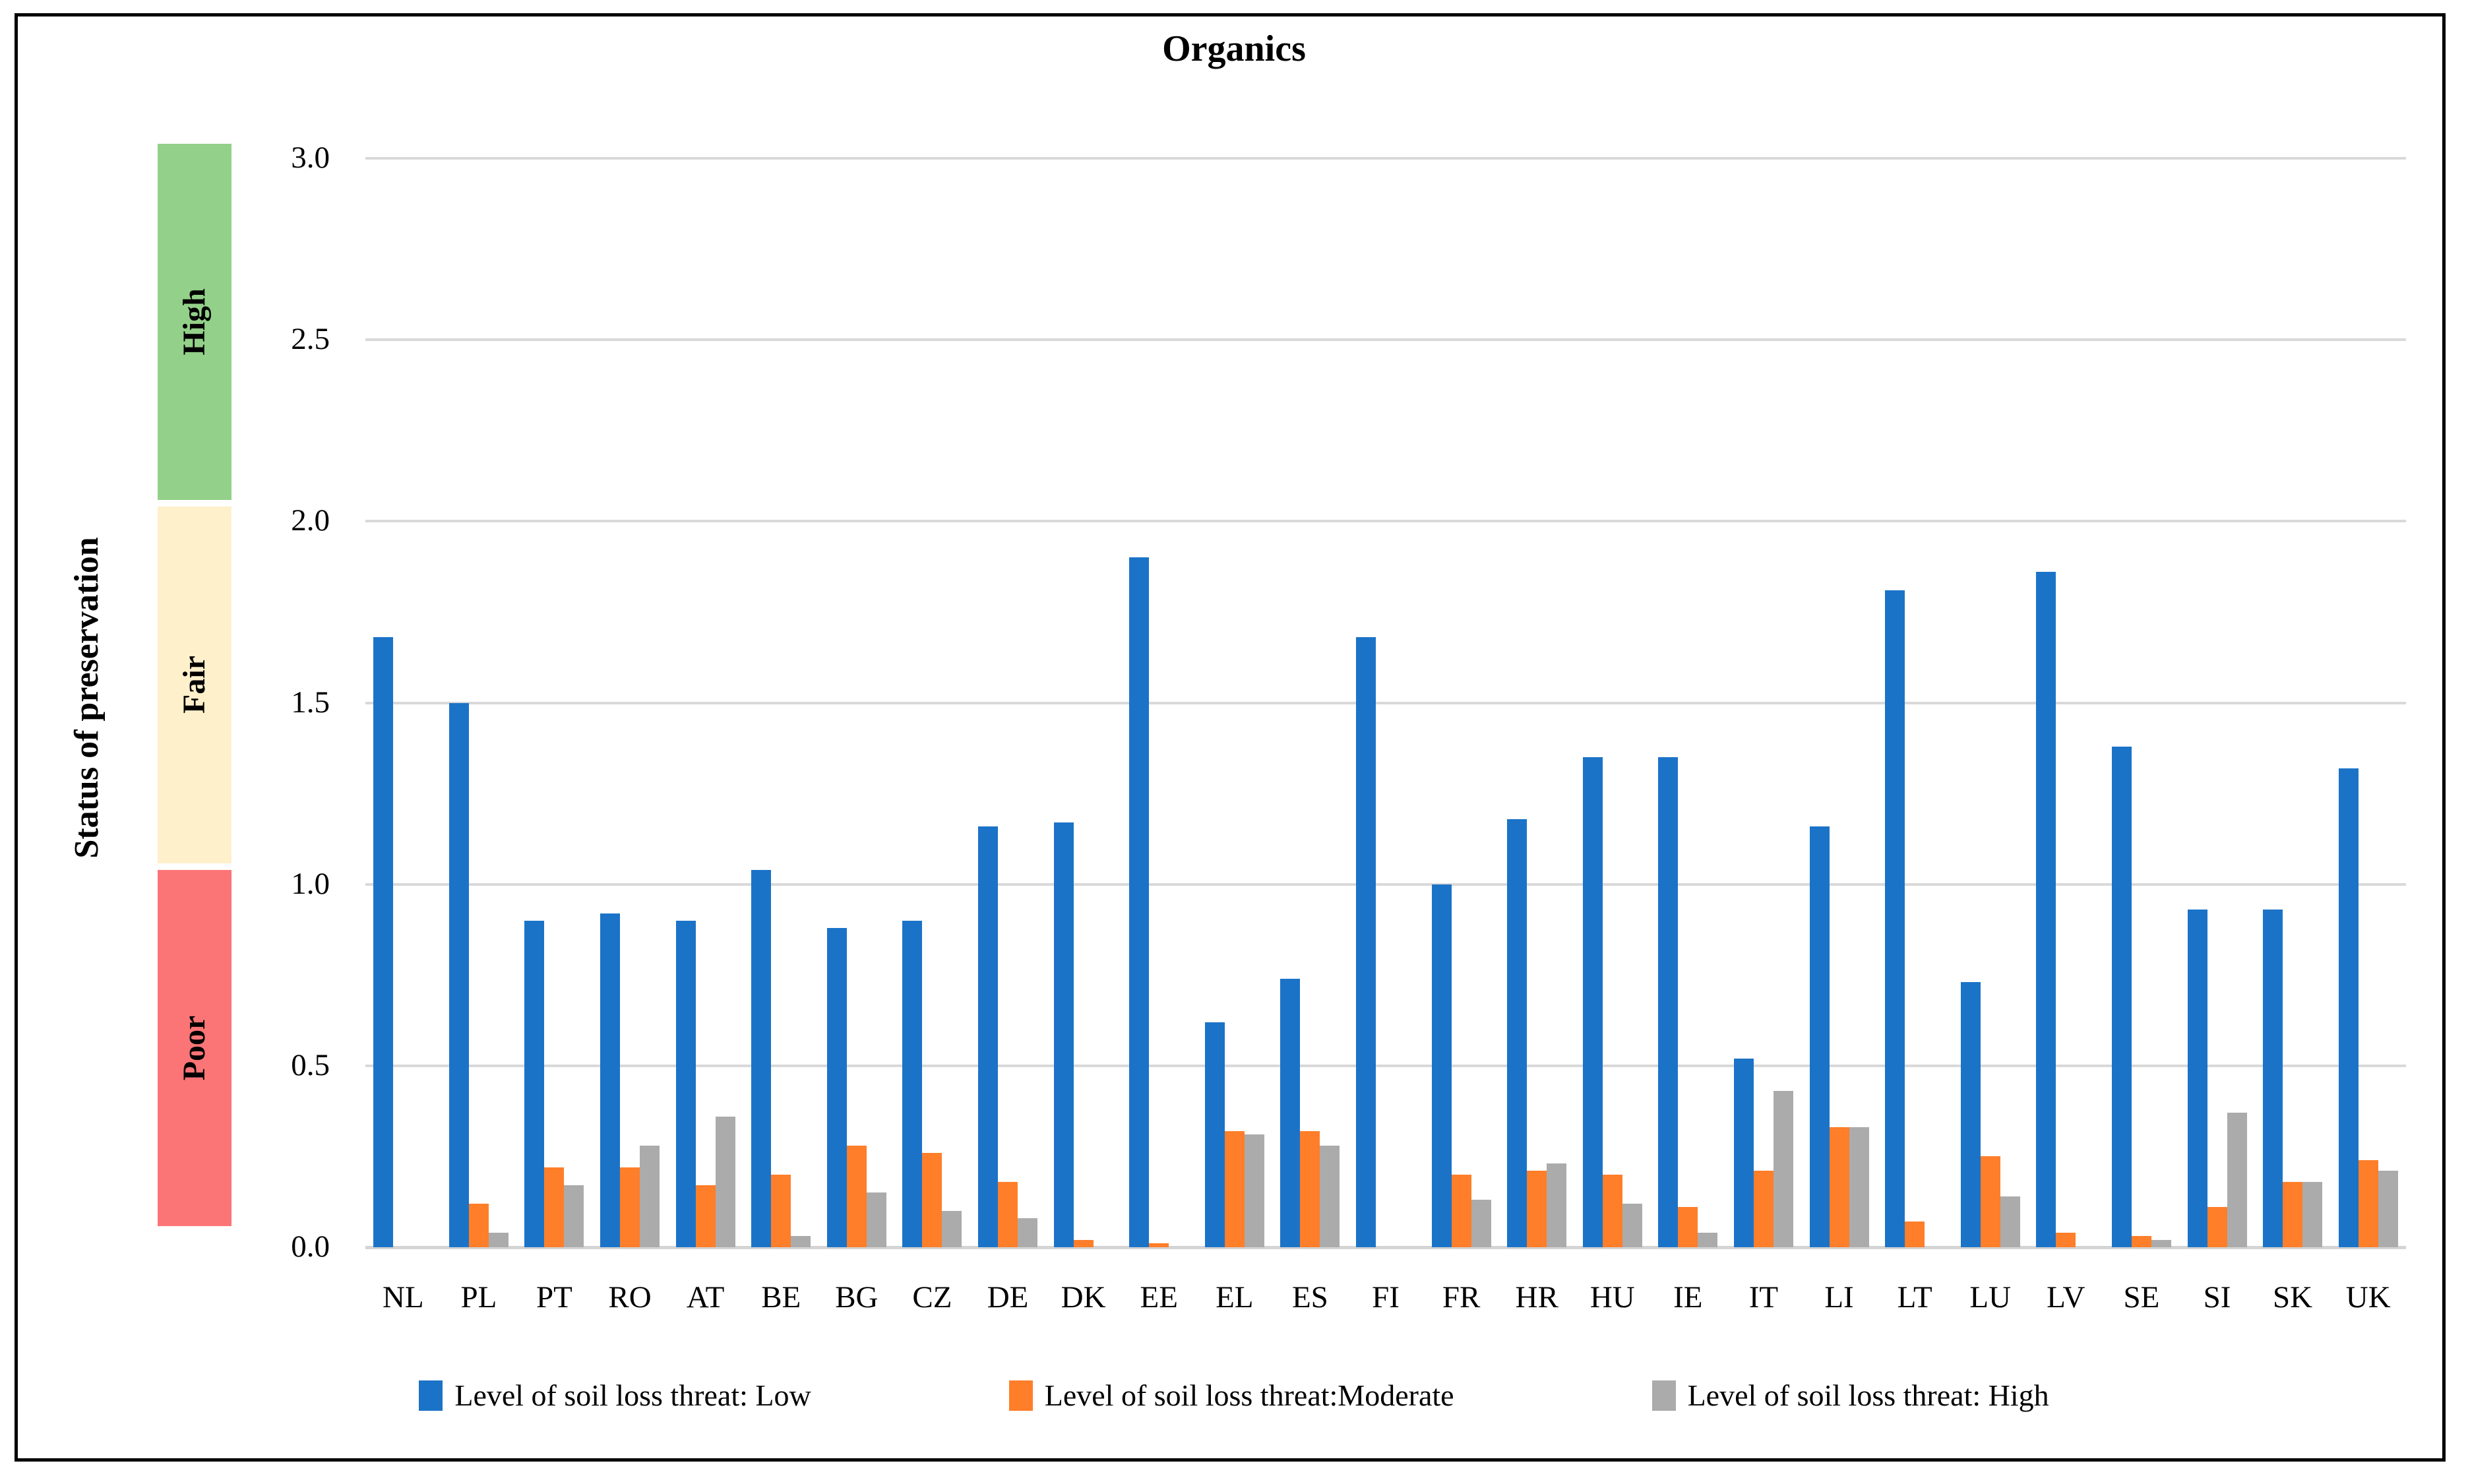  What do you see at coordinates (2121, 996) in the screenshot?
I see `bar-low-SE` at bounding box center [2121, 996].